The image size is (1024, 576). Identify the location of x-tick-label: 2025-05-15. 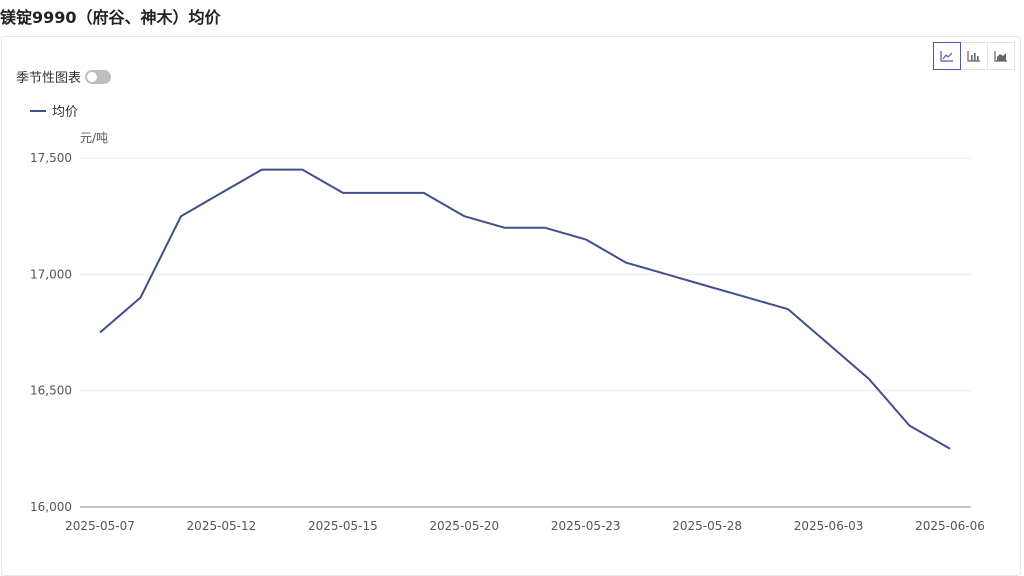
(343, 526).